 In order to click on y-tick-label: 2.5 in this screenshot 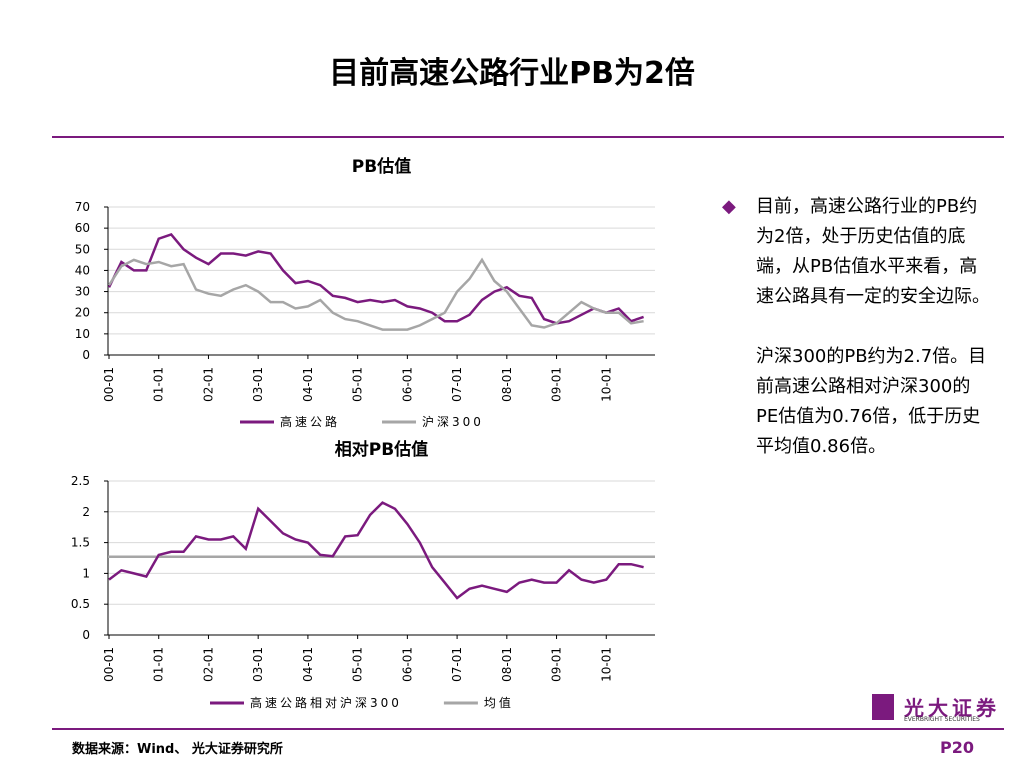, I will do `click(80, 481)`.